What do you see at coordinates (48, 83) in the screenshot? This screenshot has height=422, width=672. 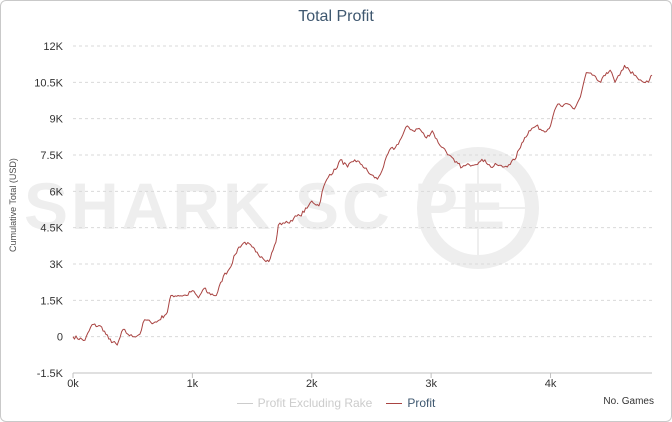 I see `y-tick-label: 10.5K` at bounding box center [48, 83].